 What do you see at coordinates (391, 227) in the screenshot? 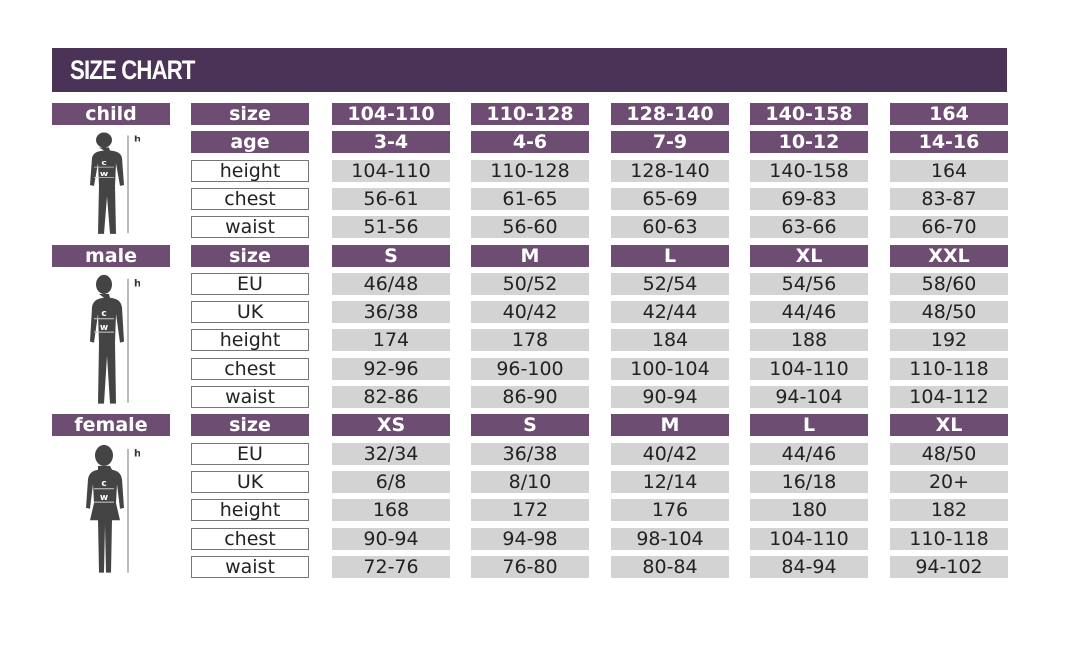
I see `table-cell: 51-56` at bounding box center [391, 227].